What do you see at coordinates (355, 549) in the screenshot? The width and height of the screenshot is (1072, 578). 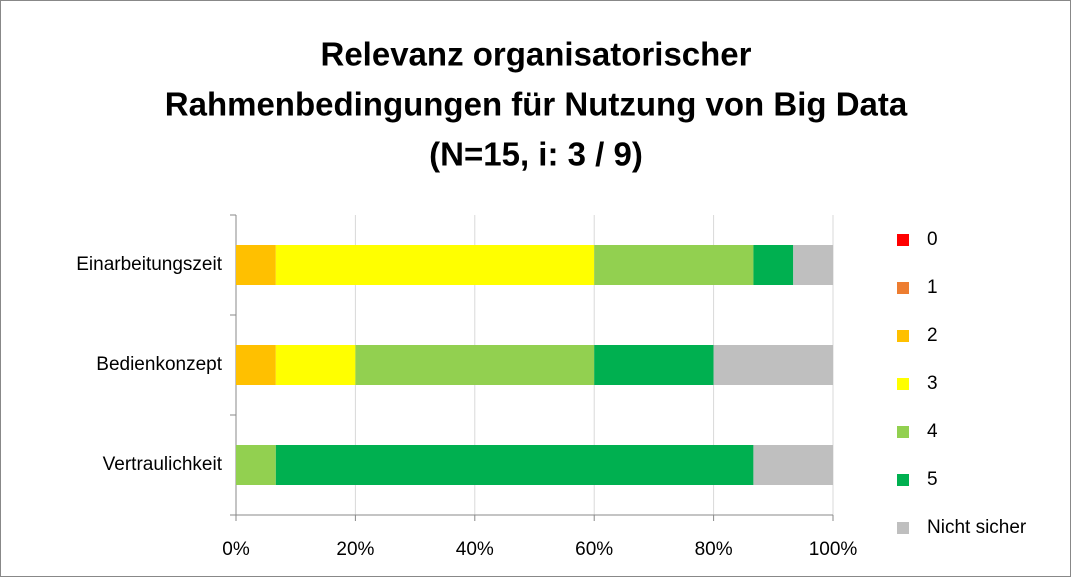 I see `x-tick-label: 20%` at bounding box center [355, 549].